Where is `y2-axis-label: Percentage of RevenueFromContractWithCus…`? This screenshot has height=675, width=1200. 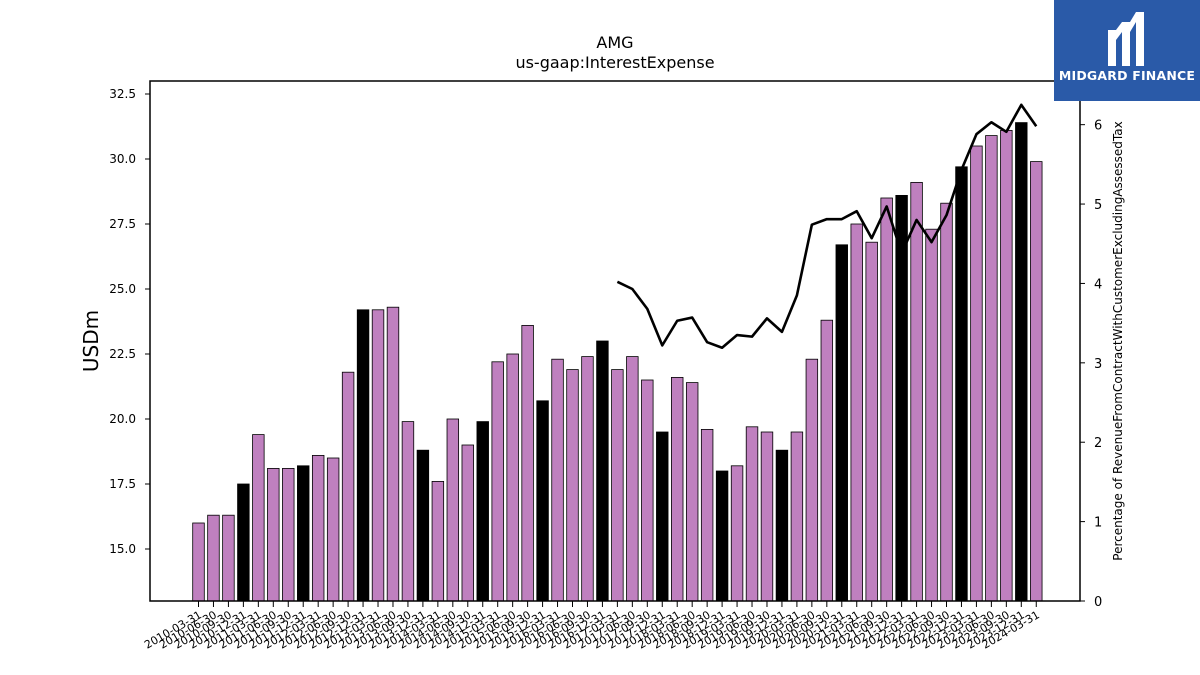 y2-axis-label: Percentage of RevenueFromContractWithCus… is located at coordinates (1118, 340).